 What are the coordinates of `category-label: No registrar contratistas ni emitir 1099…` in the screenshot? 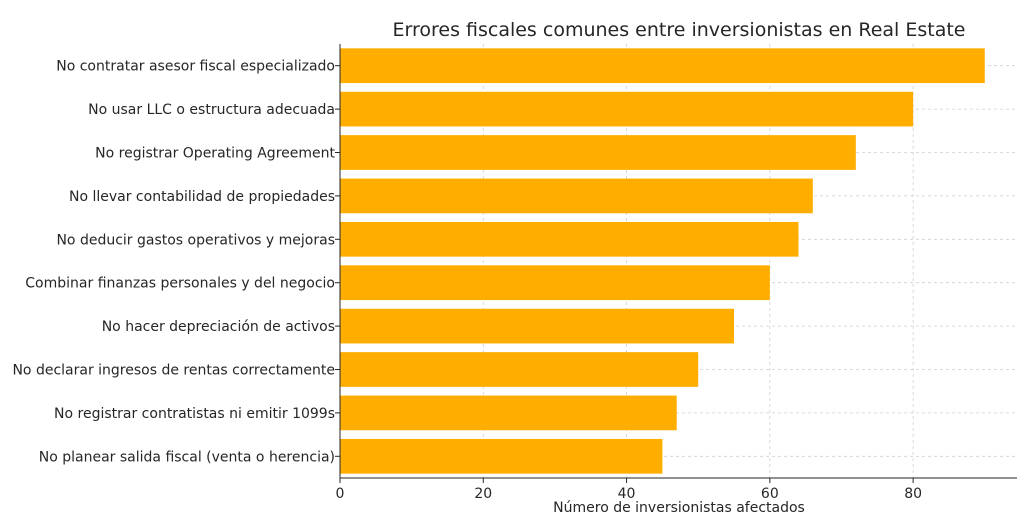 It's located at (194, 414).